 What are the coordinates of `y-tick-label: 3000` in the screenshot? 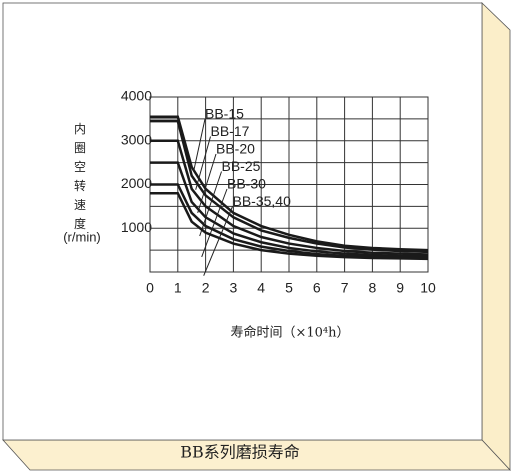 It's located at (136, 139).